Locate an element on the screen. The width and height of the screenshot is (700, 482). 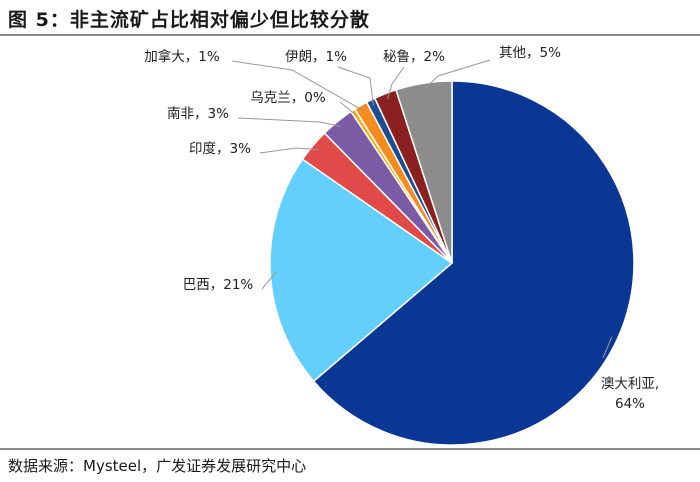
data-label-canada: 加拿大，1% is located at coordinates (182, 56).